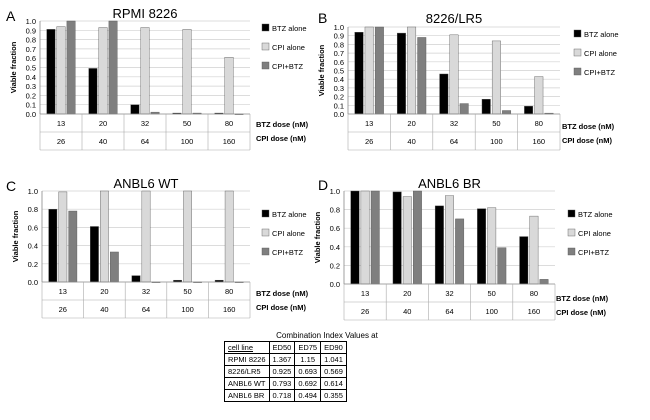 The height and width of the screenshot is (420, 650). I want to click on legend-label: BTZ alone, so click(289, 28).